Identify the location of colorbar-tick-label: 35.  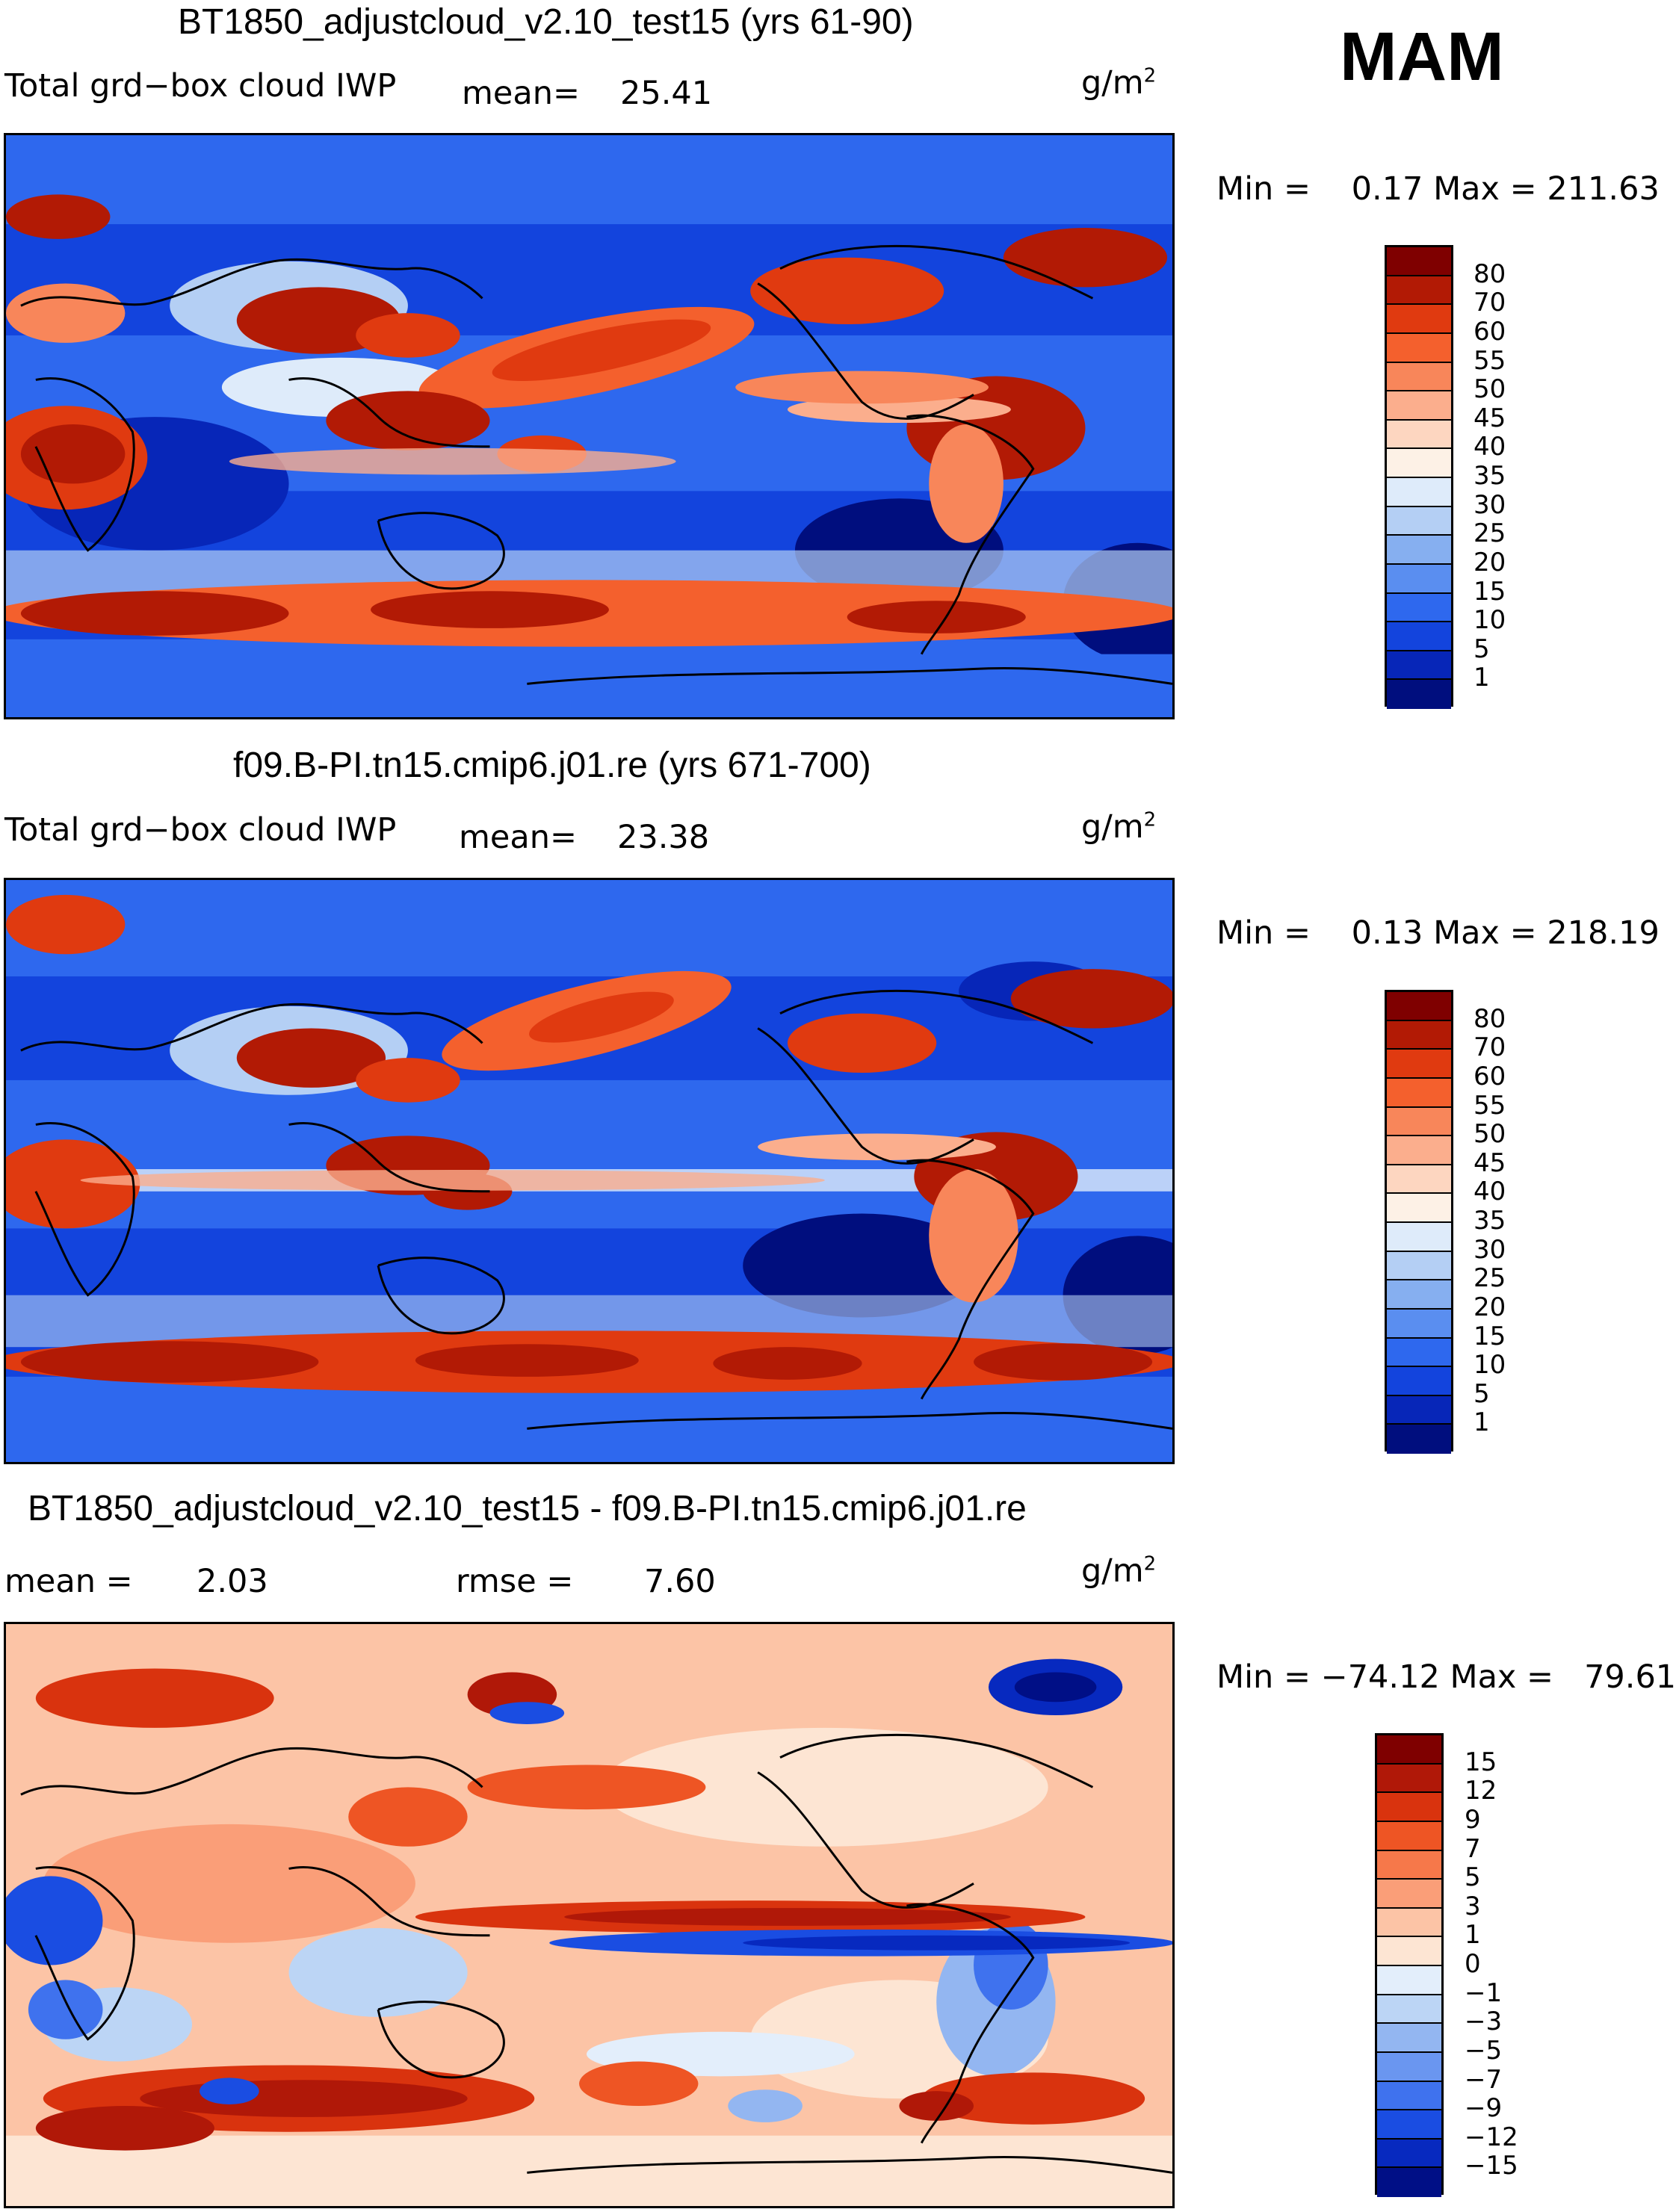
(1490, 1221).